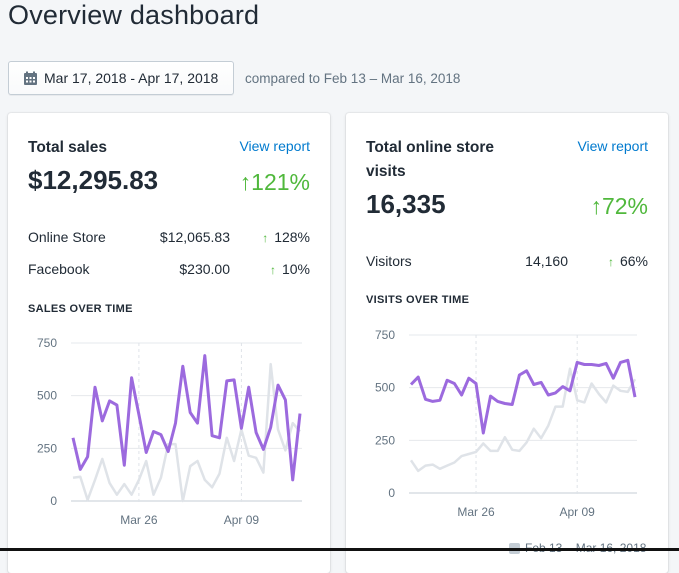 The image size is (679, 573). Describe the element at coordinates (195, 237) in the screenshot. I see `row-value: $12,065.83` at that location.